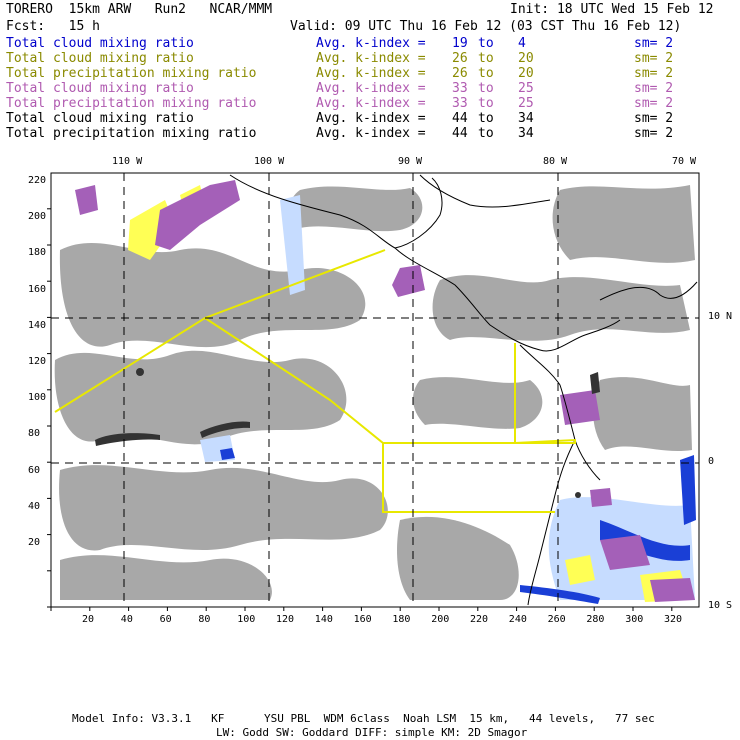 The width and height of the screenshot is (740, 740). What do you see at coordinates (139, 9) in the screenshot?
I see `model-title: TORERO 15km ARW Run2 NCAR/MMM` at bounding box center [139, 9].